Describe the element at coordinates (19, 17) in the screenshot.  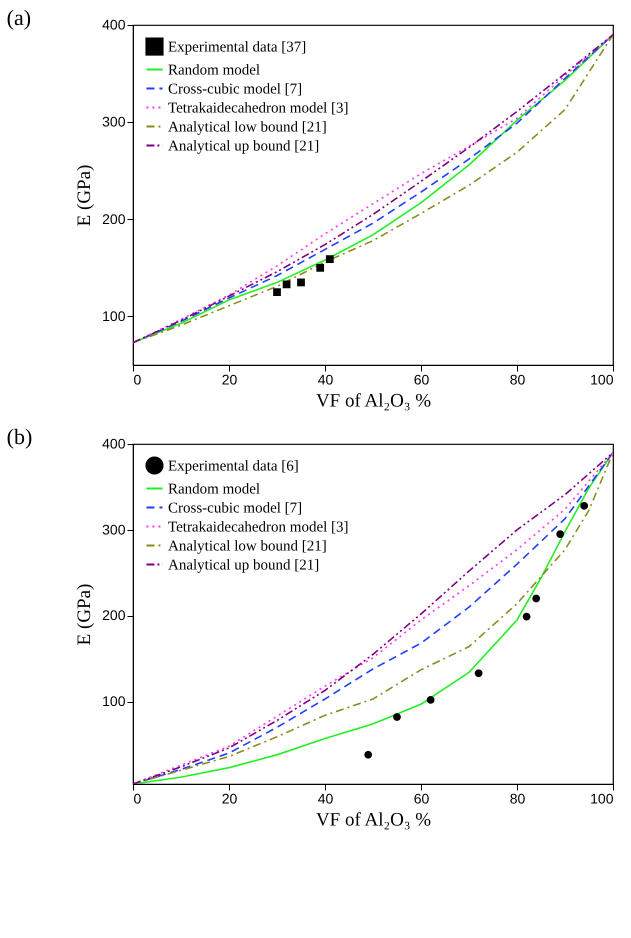
I see `chart-title: (a)` at that location.